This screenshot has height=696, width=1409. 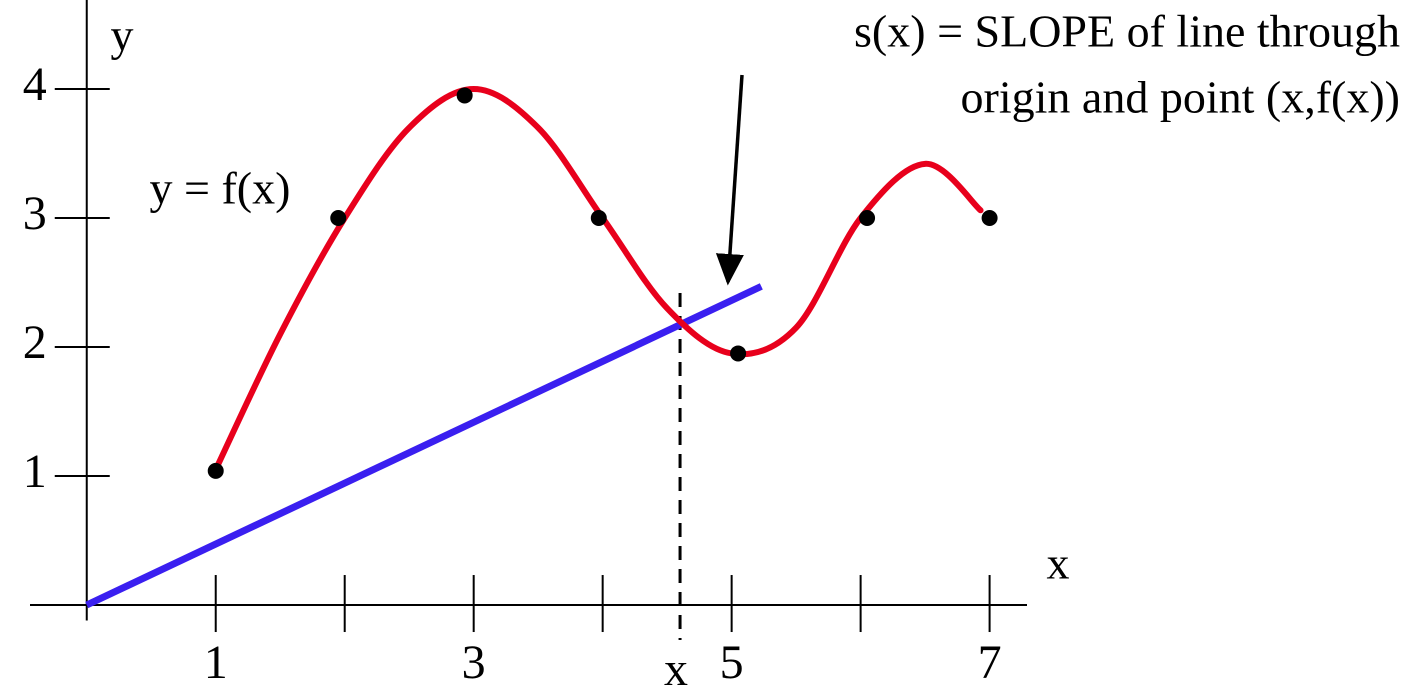 What do you see at coordinates (216, 662) in the screenshot?
I see `x-tick-label: 1` at bounding box center [216, 662].